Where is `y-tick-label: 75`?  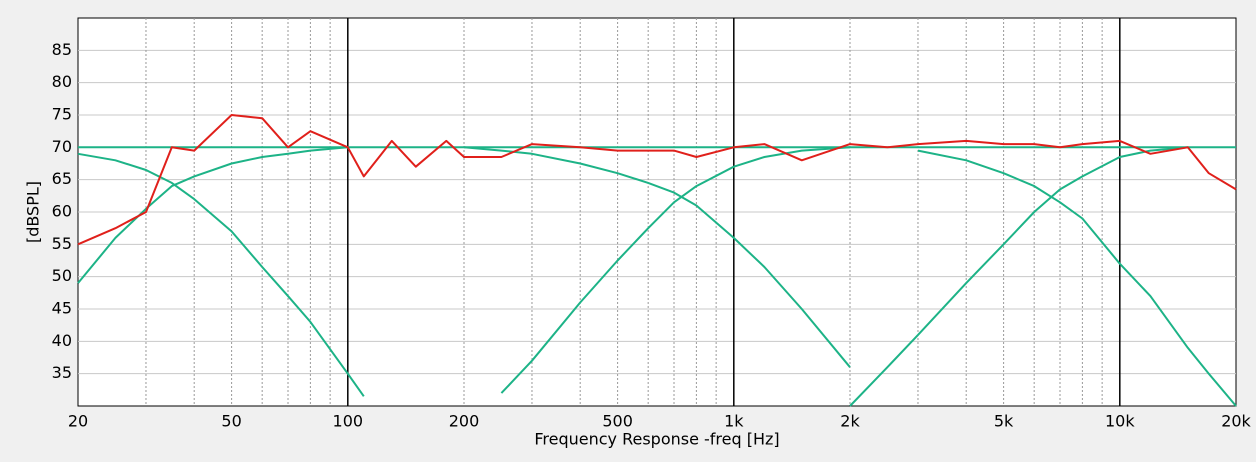 y-tick-label: 75 is located at coordinates (62, 114).